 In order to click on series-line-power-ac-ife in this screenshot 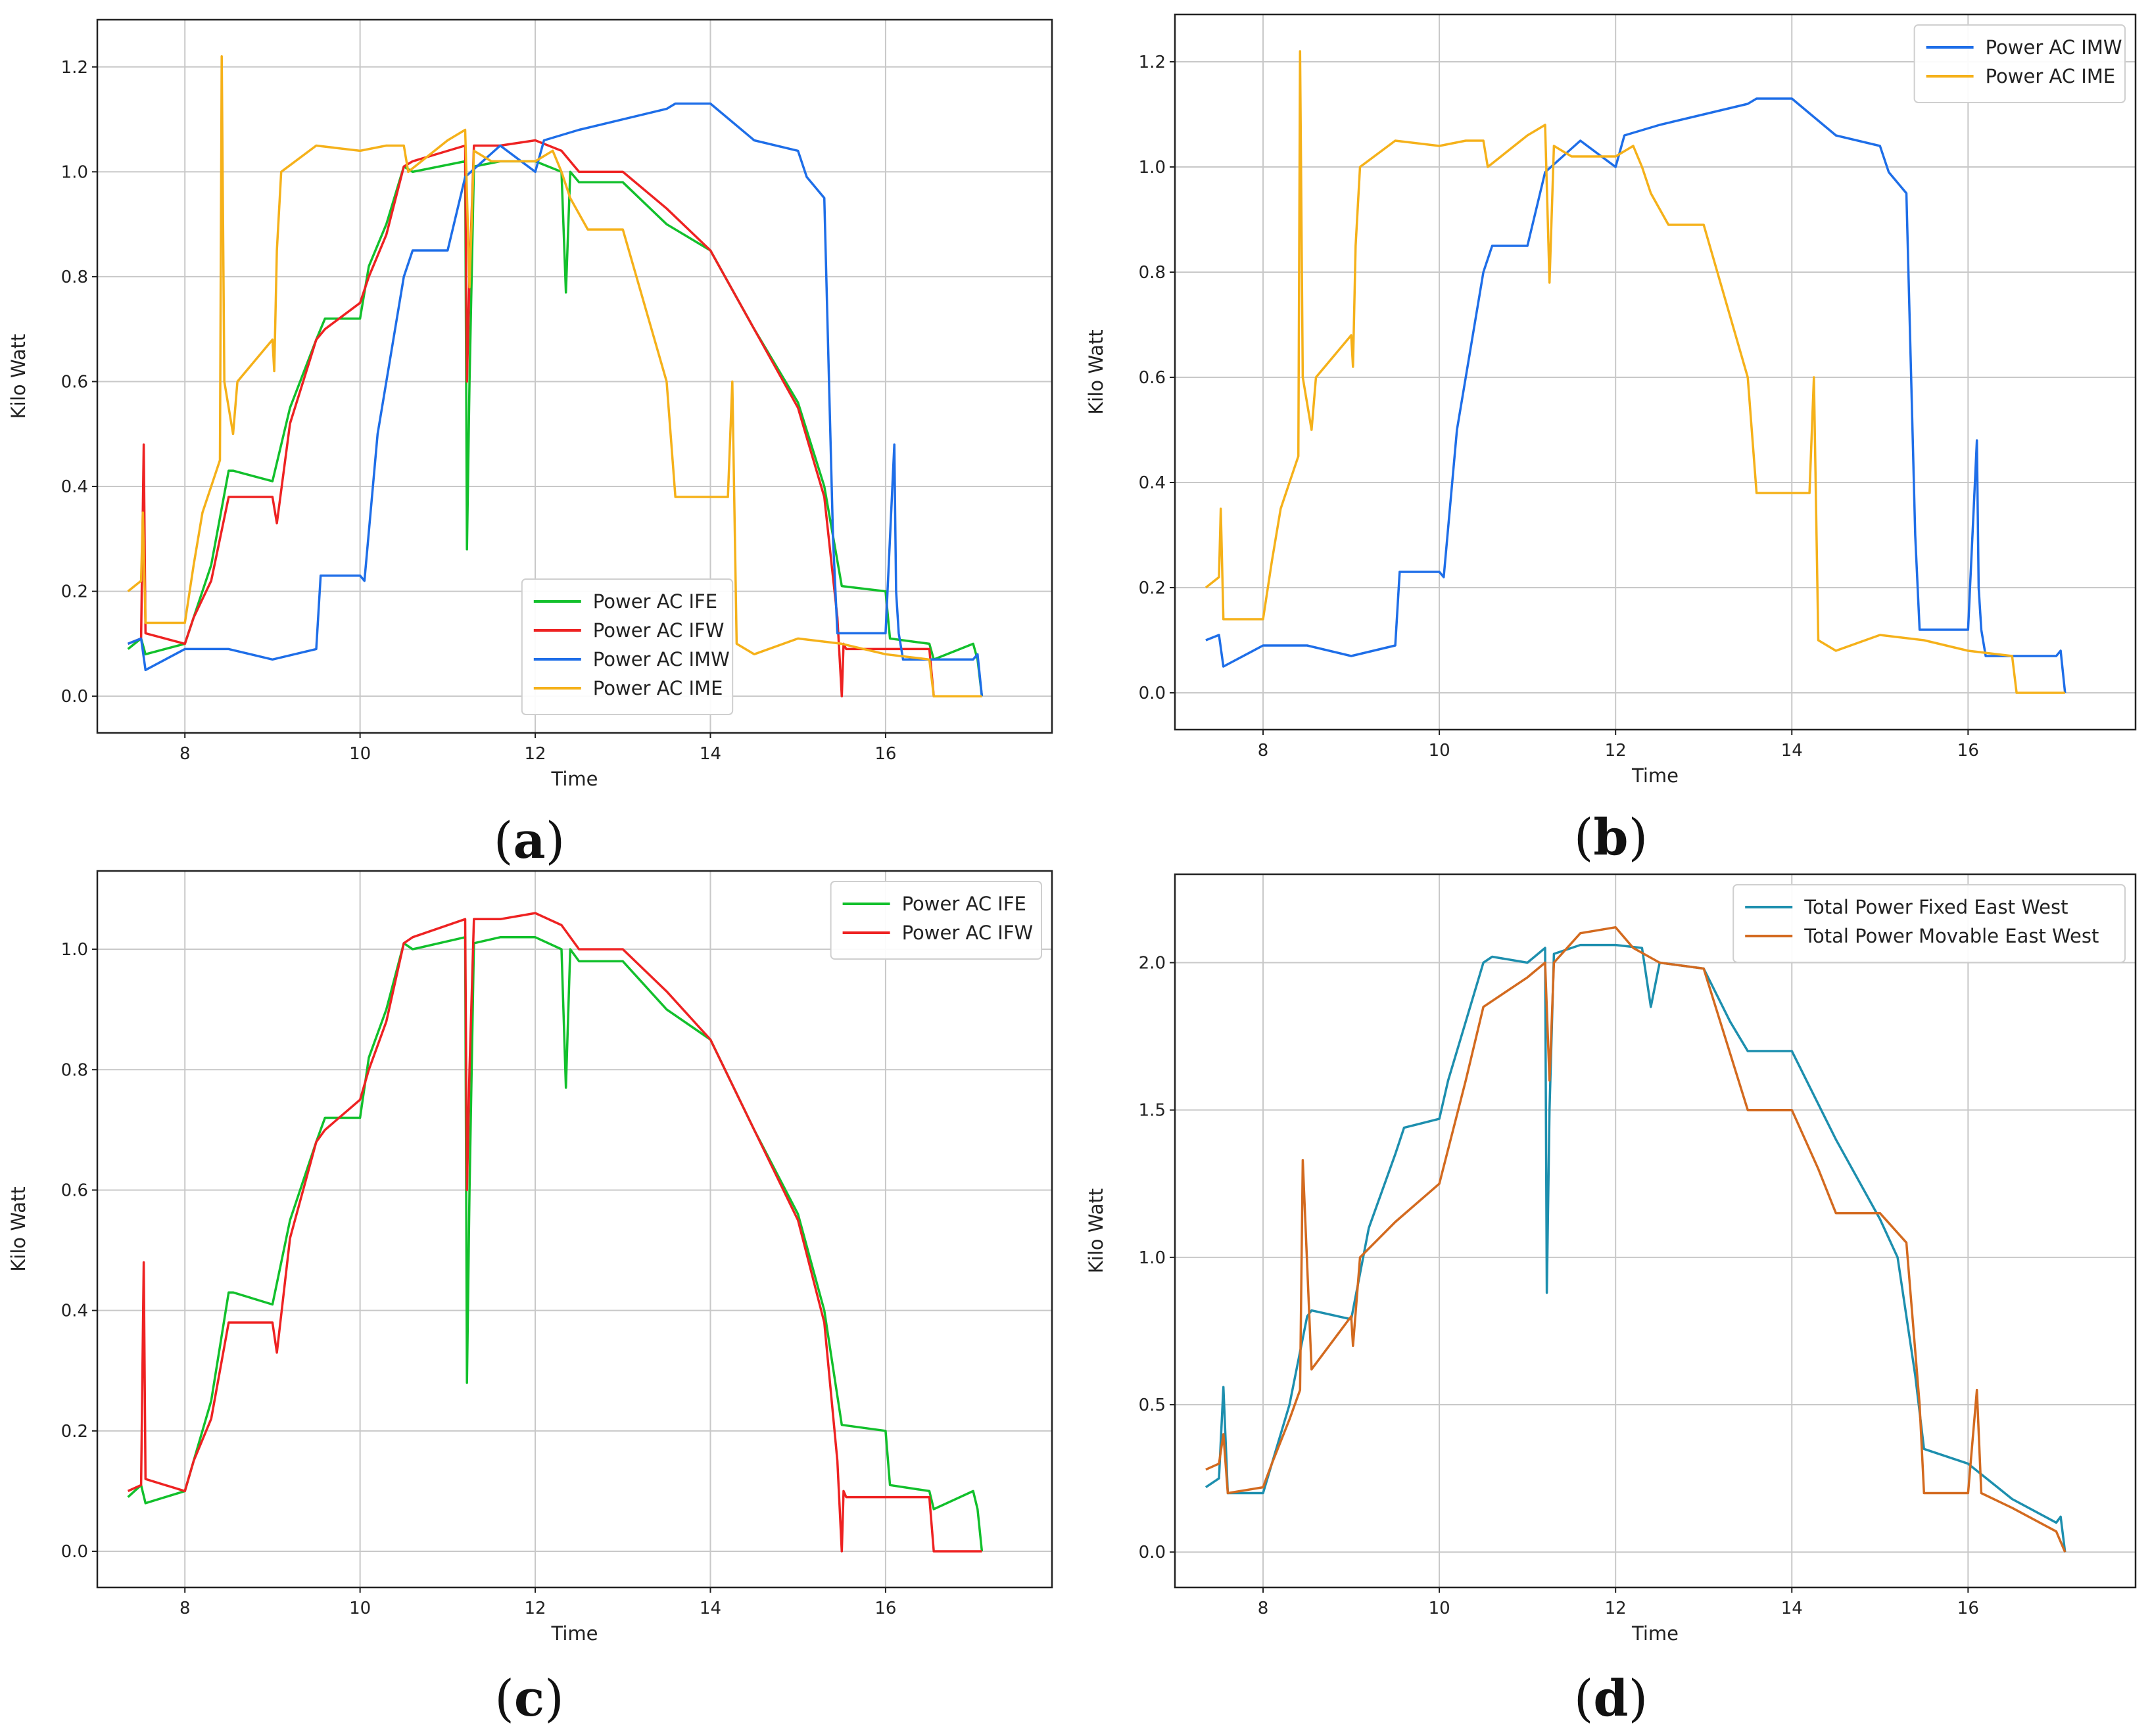, I will do `click(555, 1244)`.